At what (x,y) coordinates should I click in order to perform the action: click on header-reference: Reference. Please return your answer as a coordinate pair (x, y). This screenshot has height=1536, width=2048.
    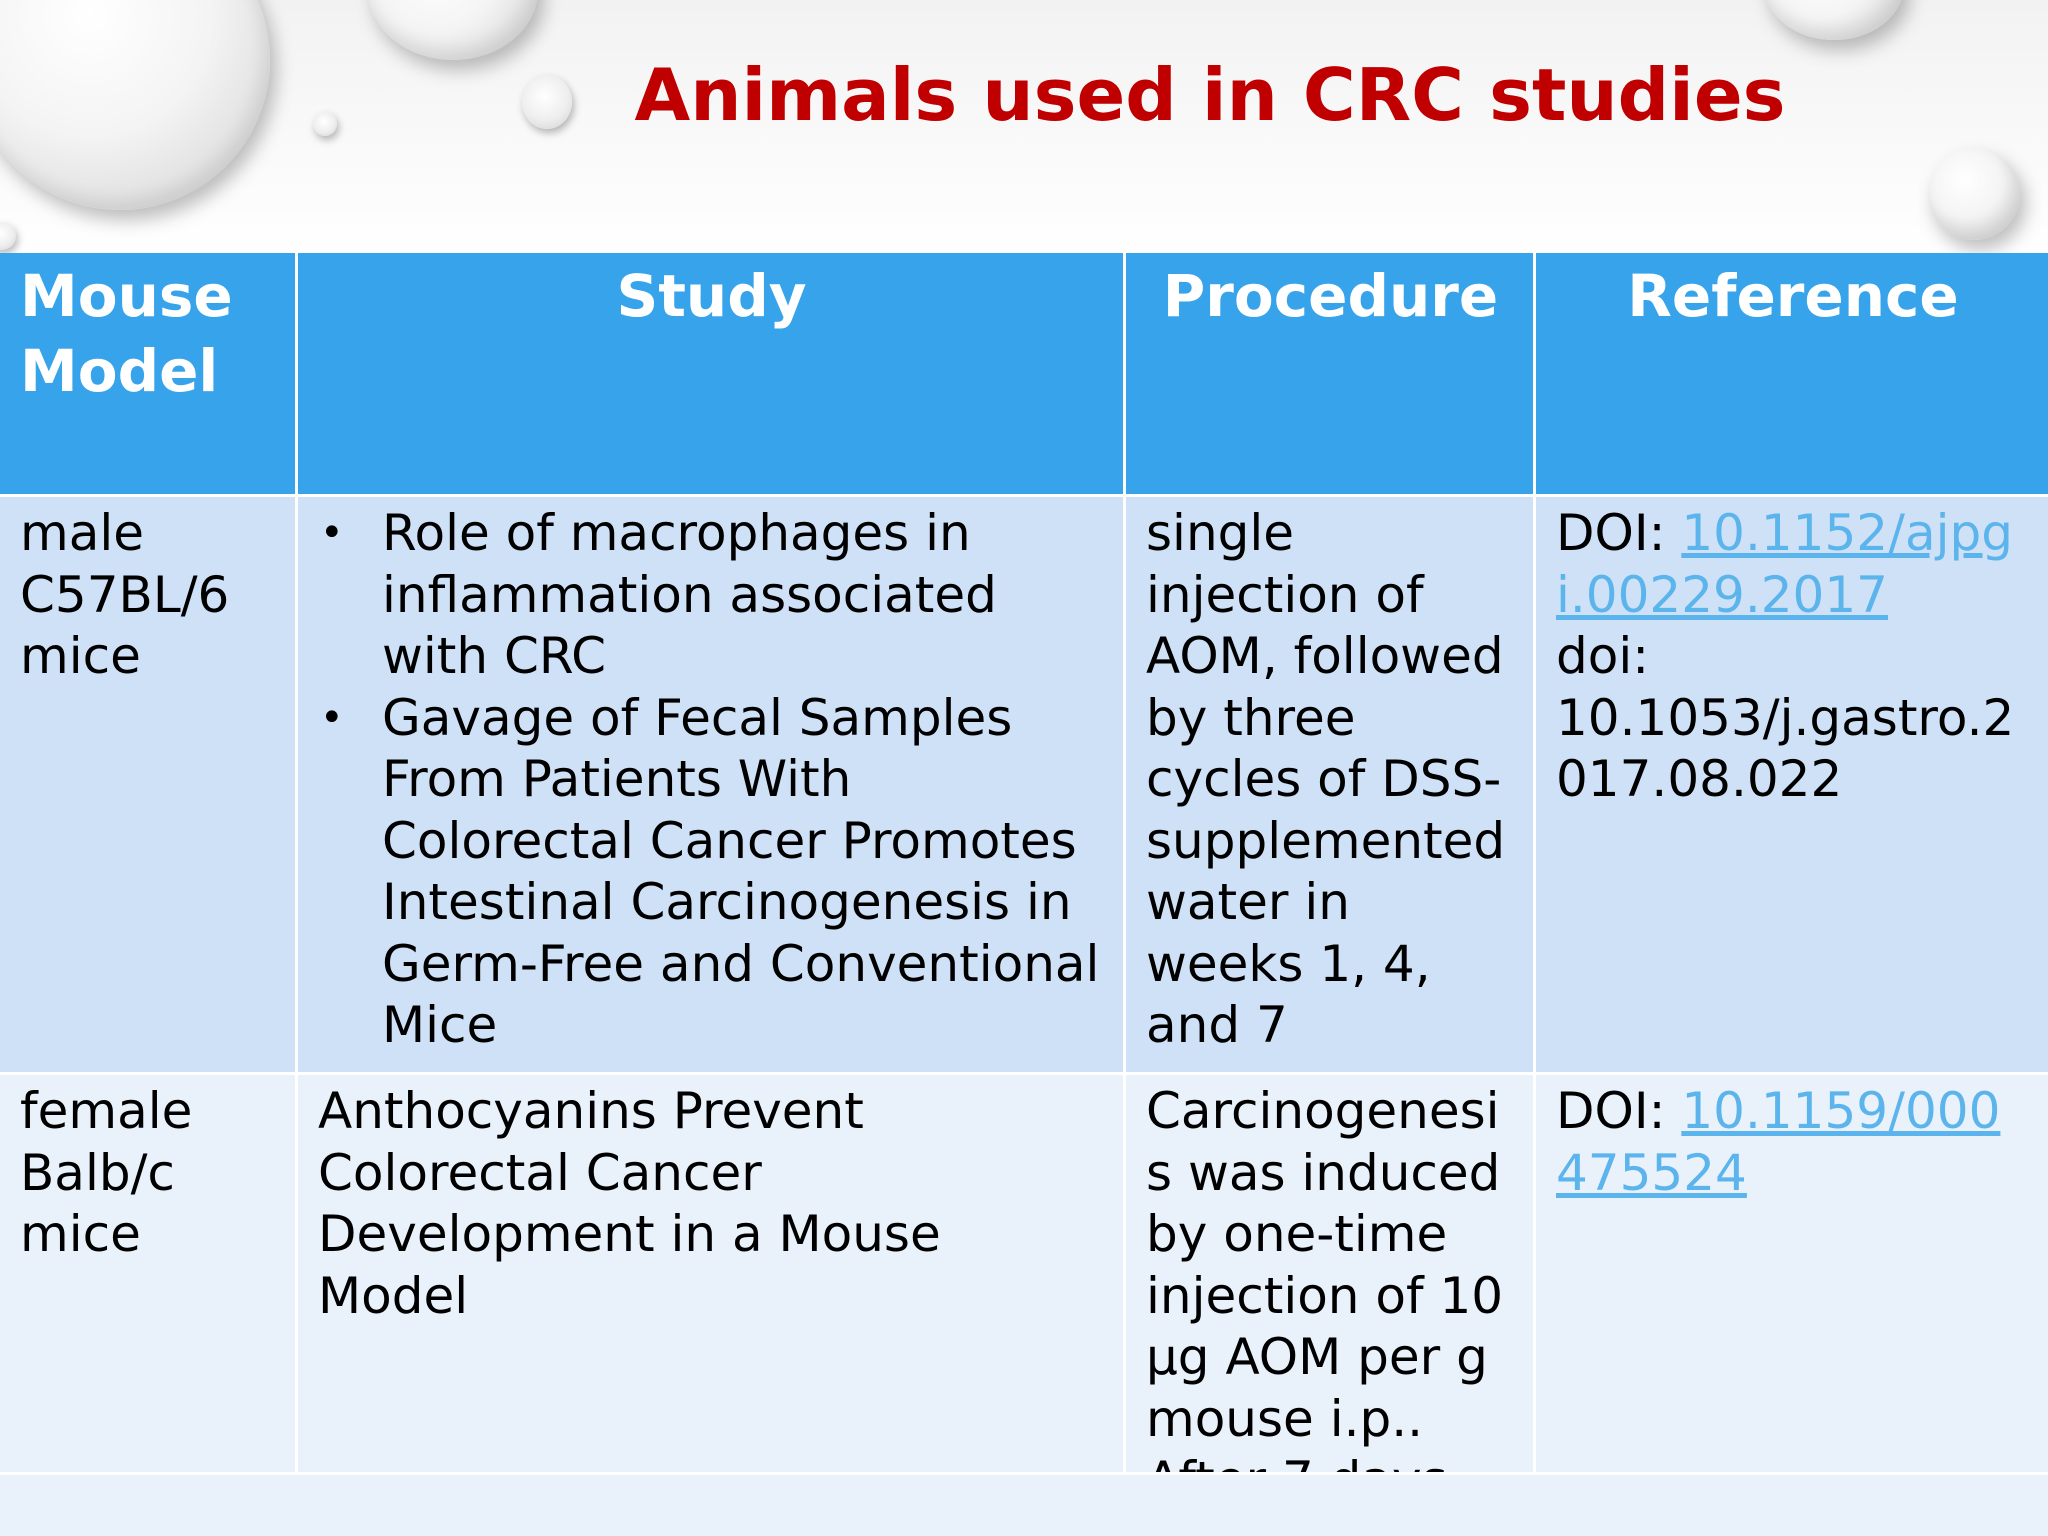
    Looking at the image, I should click on (1792, 375).